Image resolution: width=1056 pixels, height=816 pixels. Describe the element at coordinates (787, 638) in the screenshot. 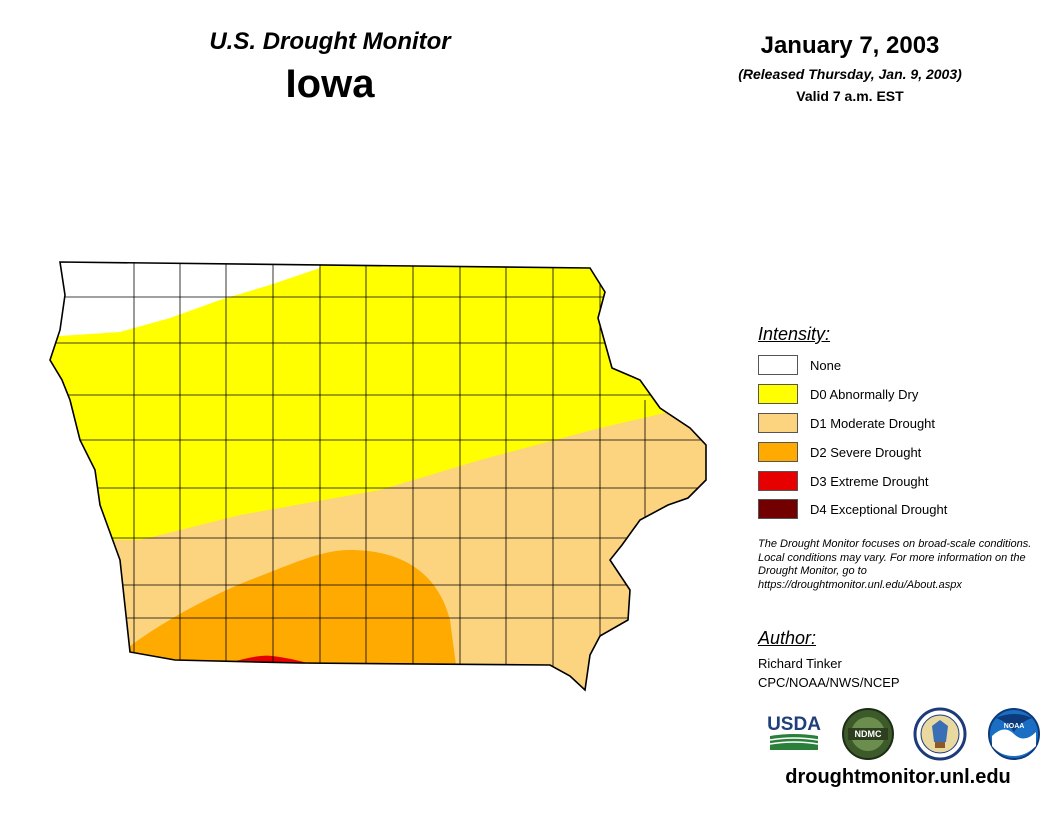

I see `author-heading: Author:` at that location.